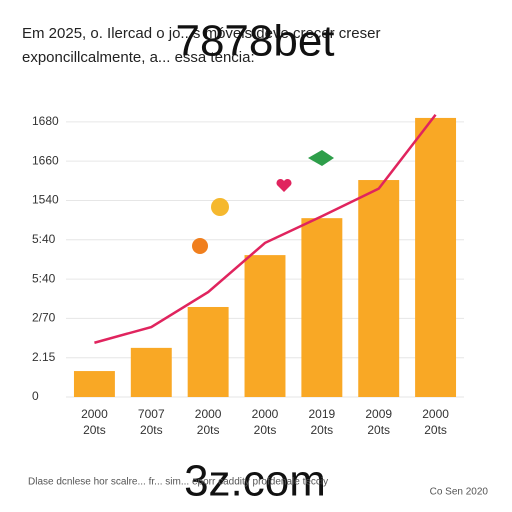 The height and width of the screenshot is (512, 512). I want to click on y-tick-label: 2.15, so click(44, 357).